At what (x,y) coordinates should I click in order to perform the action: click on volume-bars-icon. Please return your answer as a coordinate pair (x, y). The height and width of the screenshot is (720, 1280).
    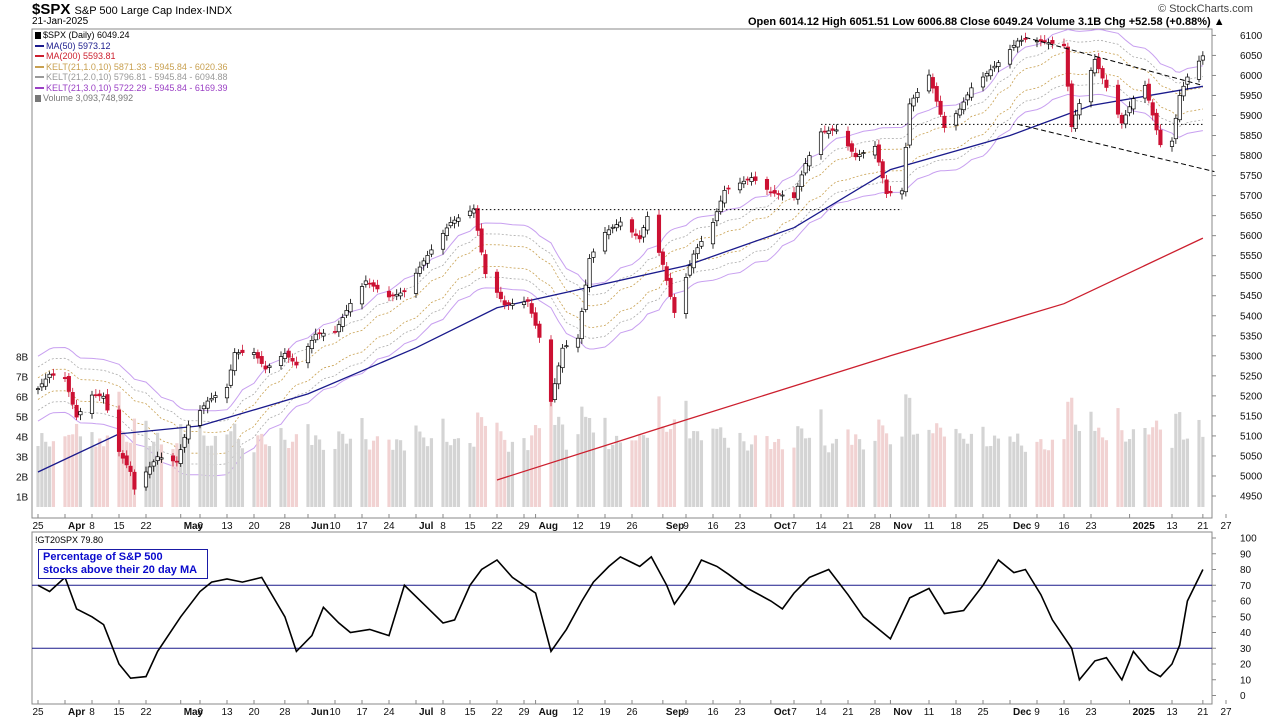
    Looking at the image, I should click on (38, 98).